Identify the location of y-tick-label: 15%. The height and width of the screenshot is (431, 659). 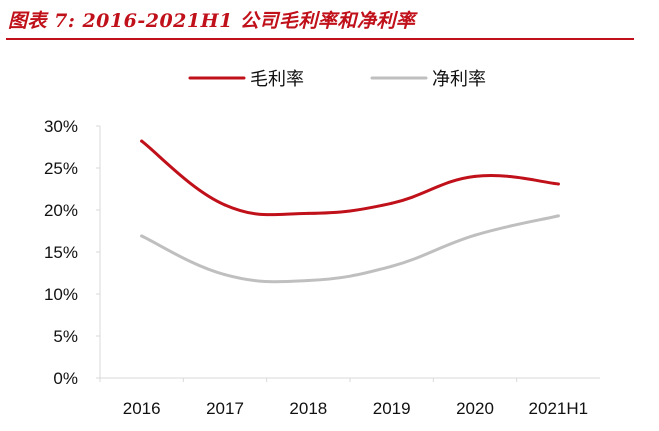
(61, 252).